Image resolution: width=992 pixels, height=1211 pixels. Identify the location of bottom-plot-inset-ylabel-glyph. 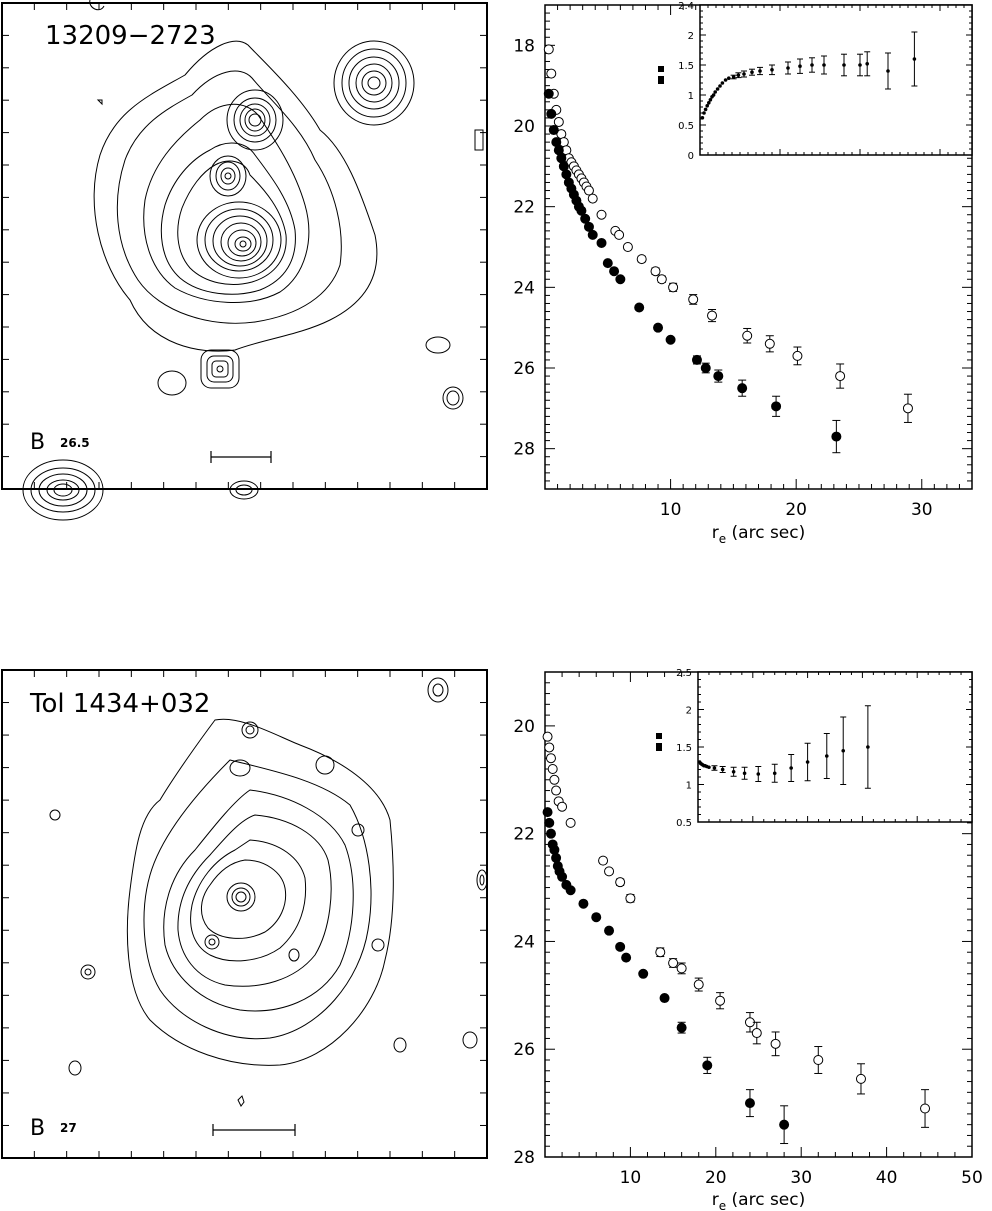
(659, 747).